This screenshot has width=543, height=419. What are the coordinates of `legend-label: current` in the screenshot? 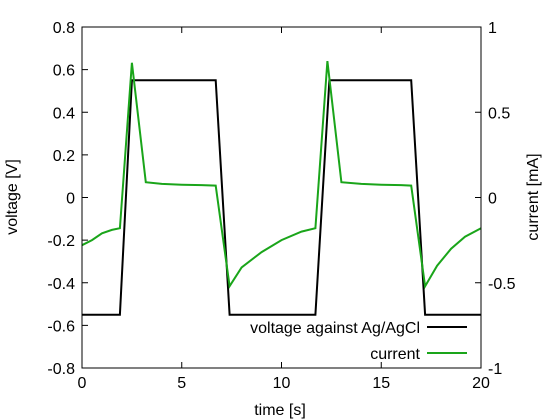 It's located at (395, 354).